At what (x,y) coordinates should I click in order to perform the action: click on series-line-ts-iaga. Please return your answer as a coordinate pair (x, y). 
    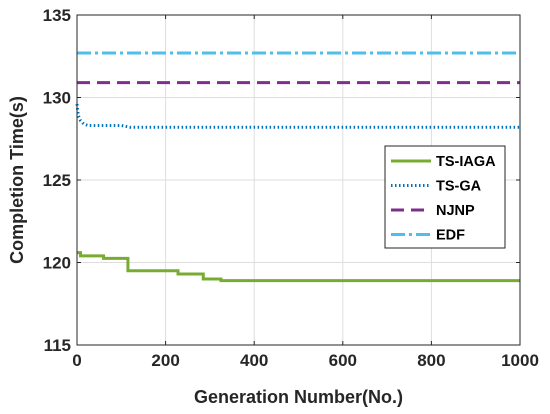
    Looking at the image, I should click on (298, 267).